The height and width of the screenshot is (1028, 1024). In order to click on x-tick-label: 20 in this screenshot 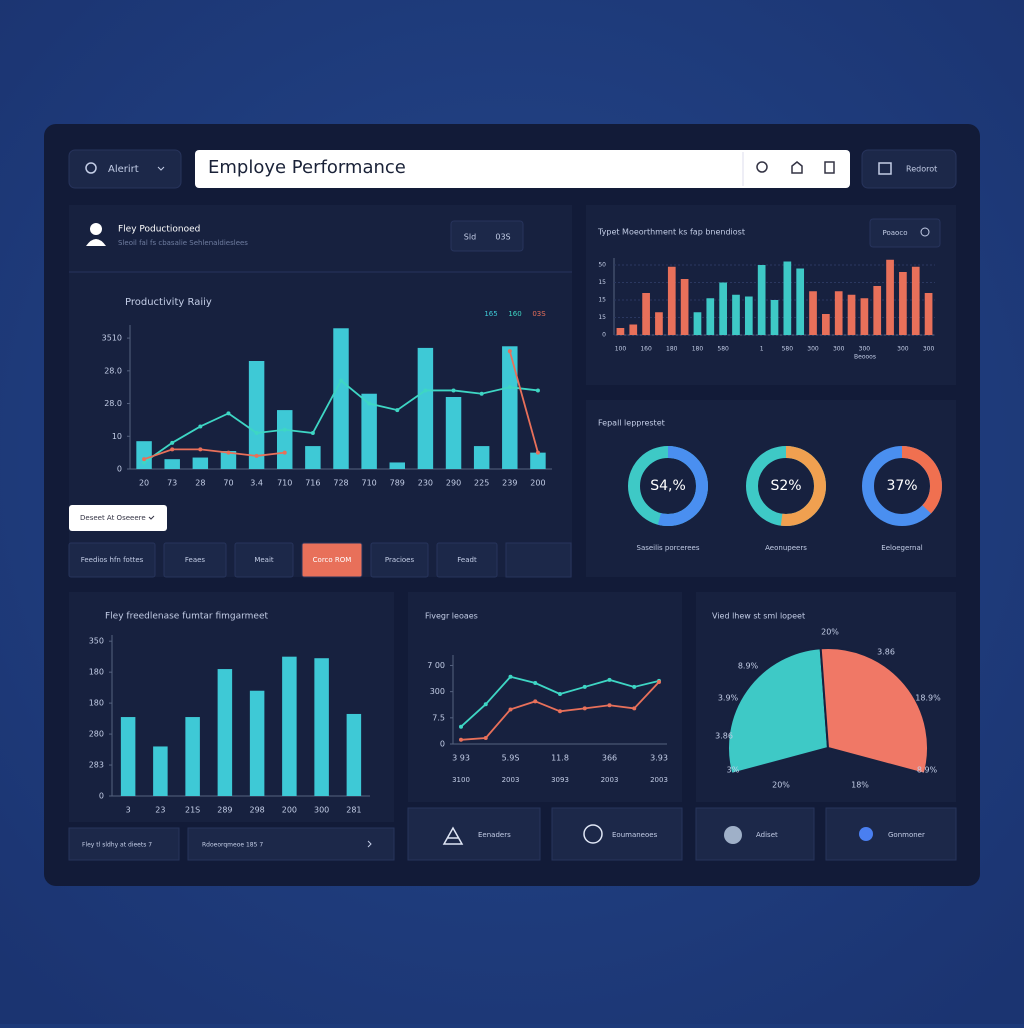, I will do `click(144, 483)`.